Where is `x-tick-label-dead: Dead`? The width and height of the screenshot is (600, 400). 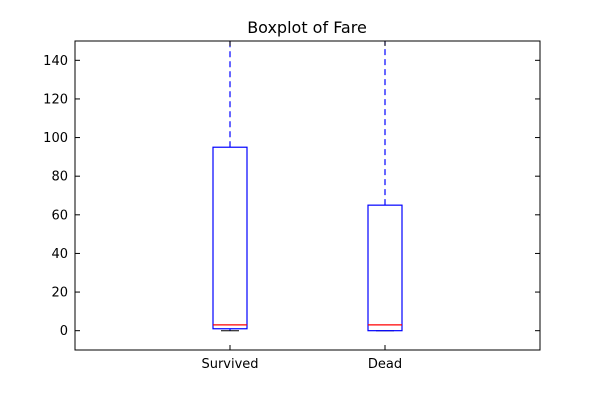
x-tick-label-dead: Dead is located at coordinates (385, 364).